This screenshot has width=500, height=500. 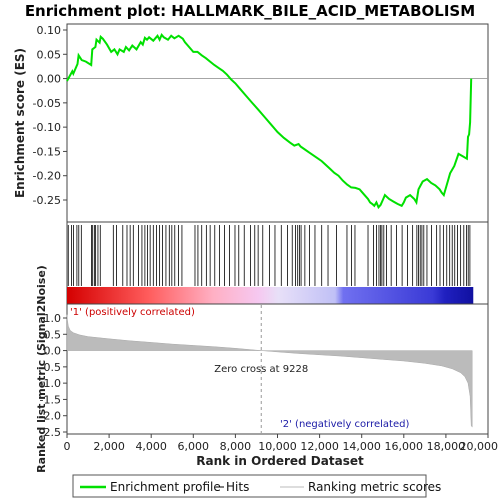 What do you see at coordinates (404, 446) in the screenshot?
I see `x-tick-label: 16,000` at bounding box center [404, 446].